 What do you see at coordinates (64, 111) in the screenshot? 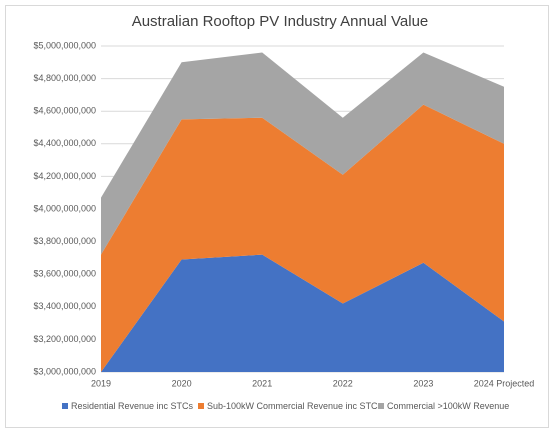
I see `y-tick-label: $4,600,000,000` at bounding box center [64, 111].